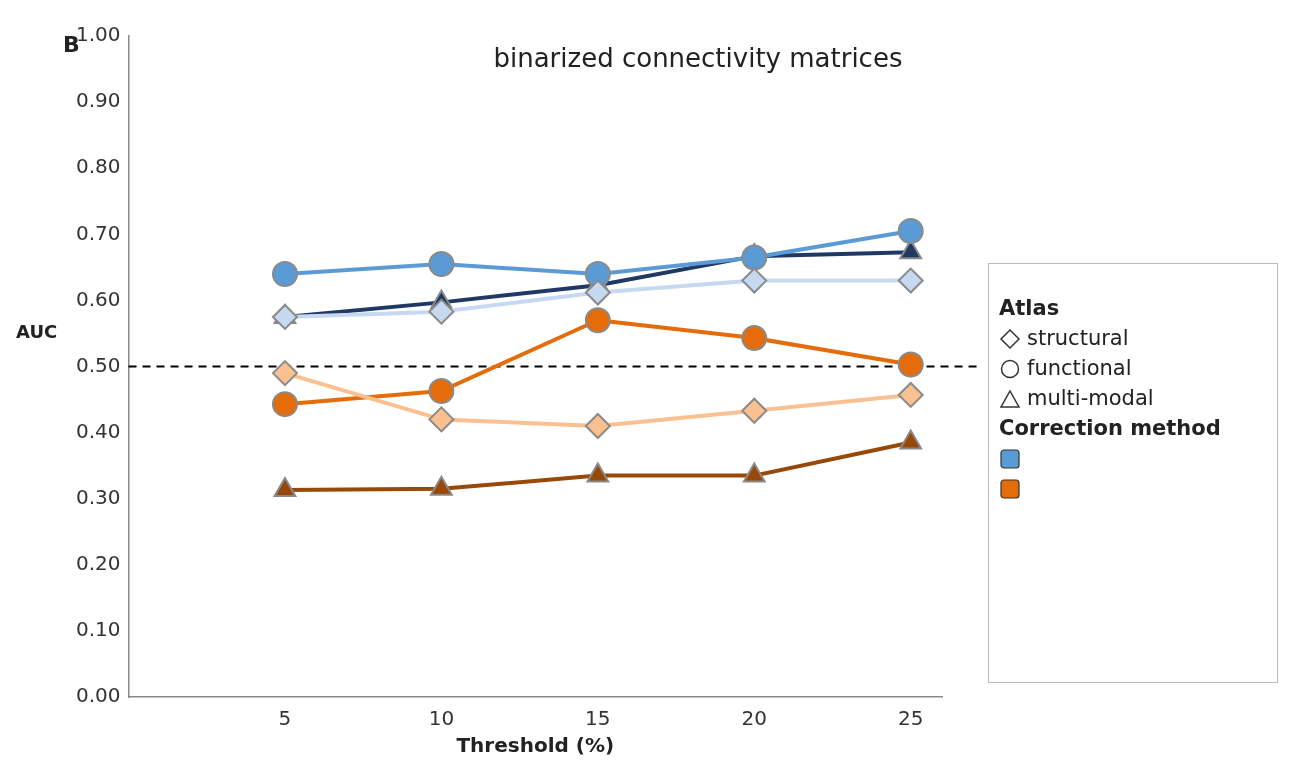 Image resolution: width=1295 pixels, height=771 pixels. I want to click on x-tick-label: 5, so click(285, 718).